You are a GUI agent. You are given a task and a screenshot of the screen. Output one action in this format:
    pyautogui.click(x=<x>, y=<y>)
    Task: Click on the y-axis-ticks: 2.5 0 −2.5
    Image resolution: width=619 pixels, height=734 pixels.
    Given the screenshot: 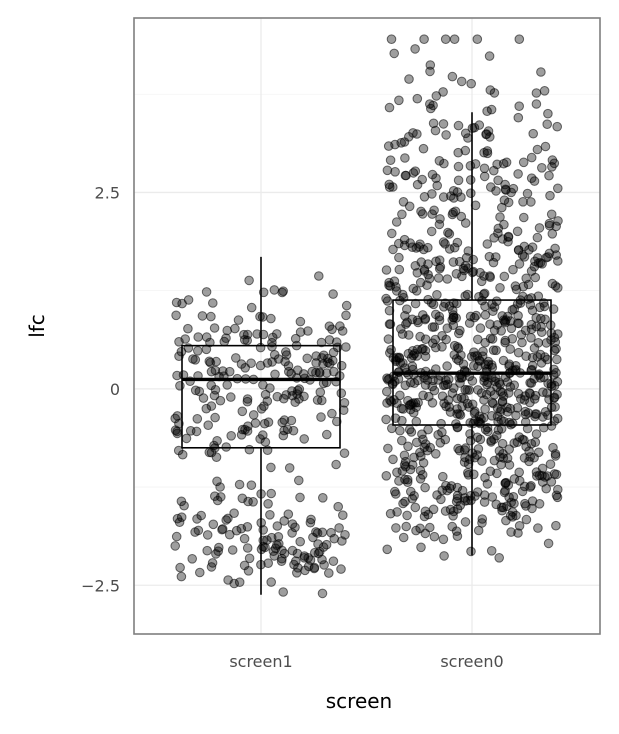 What is the action you would take?
    pyautogui.click(x=100, y=389)
    